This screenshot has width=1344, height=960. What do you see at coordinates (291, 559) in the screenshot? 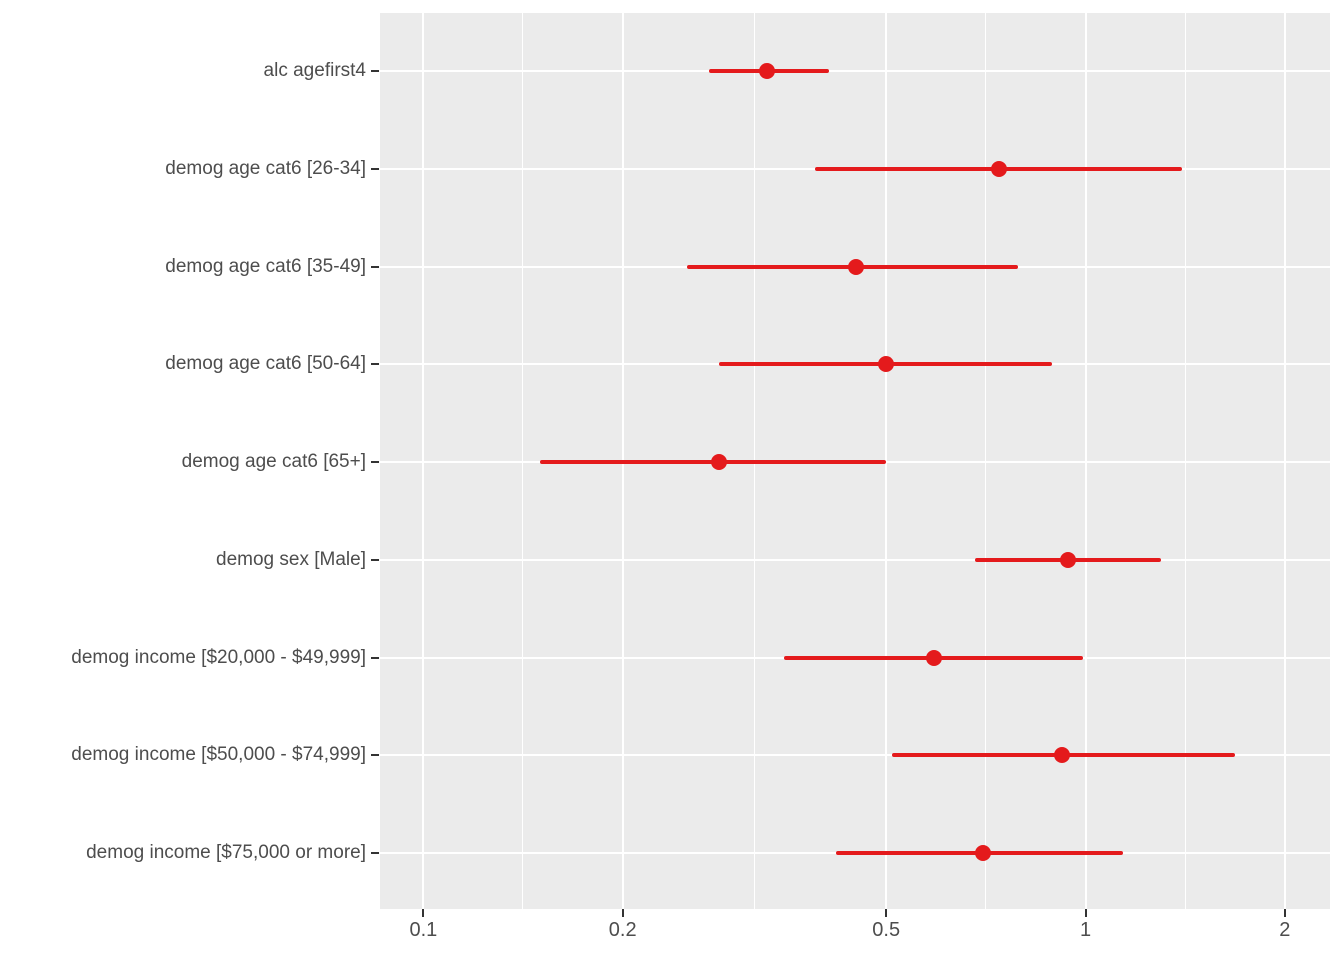
I see `y-axis-label: demog sex [Male]` at bounding box center [291, 559].